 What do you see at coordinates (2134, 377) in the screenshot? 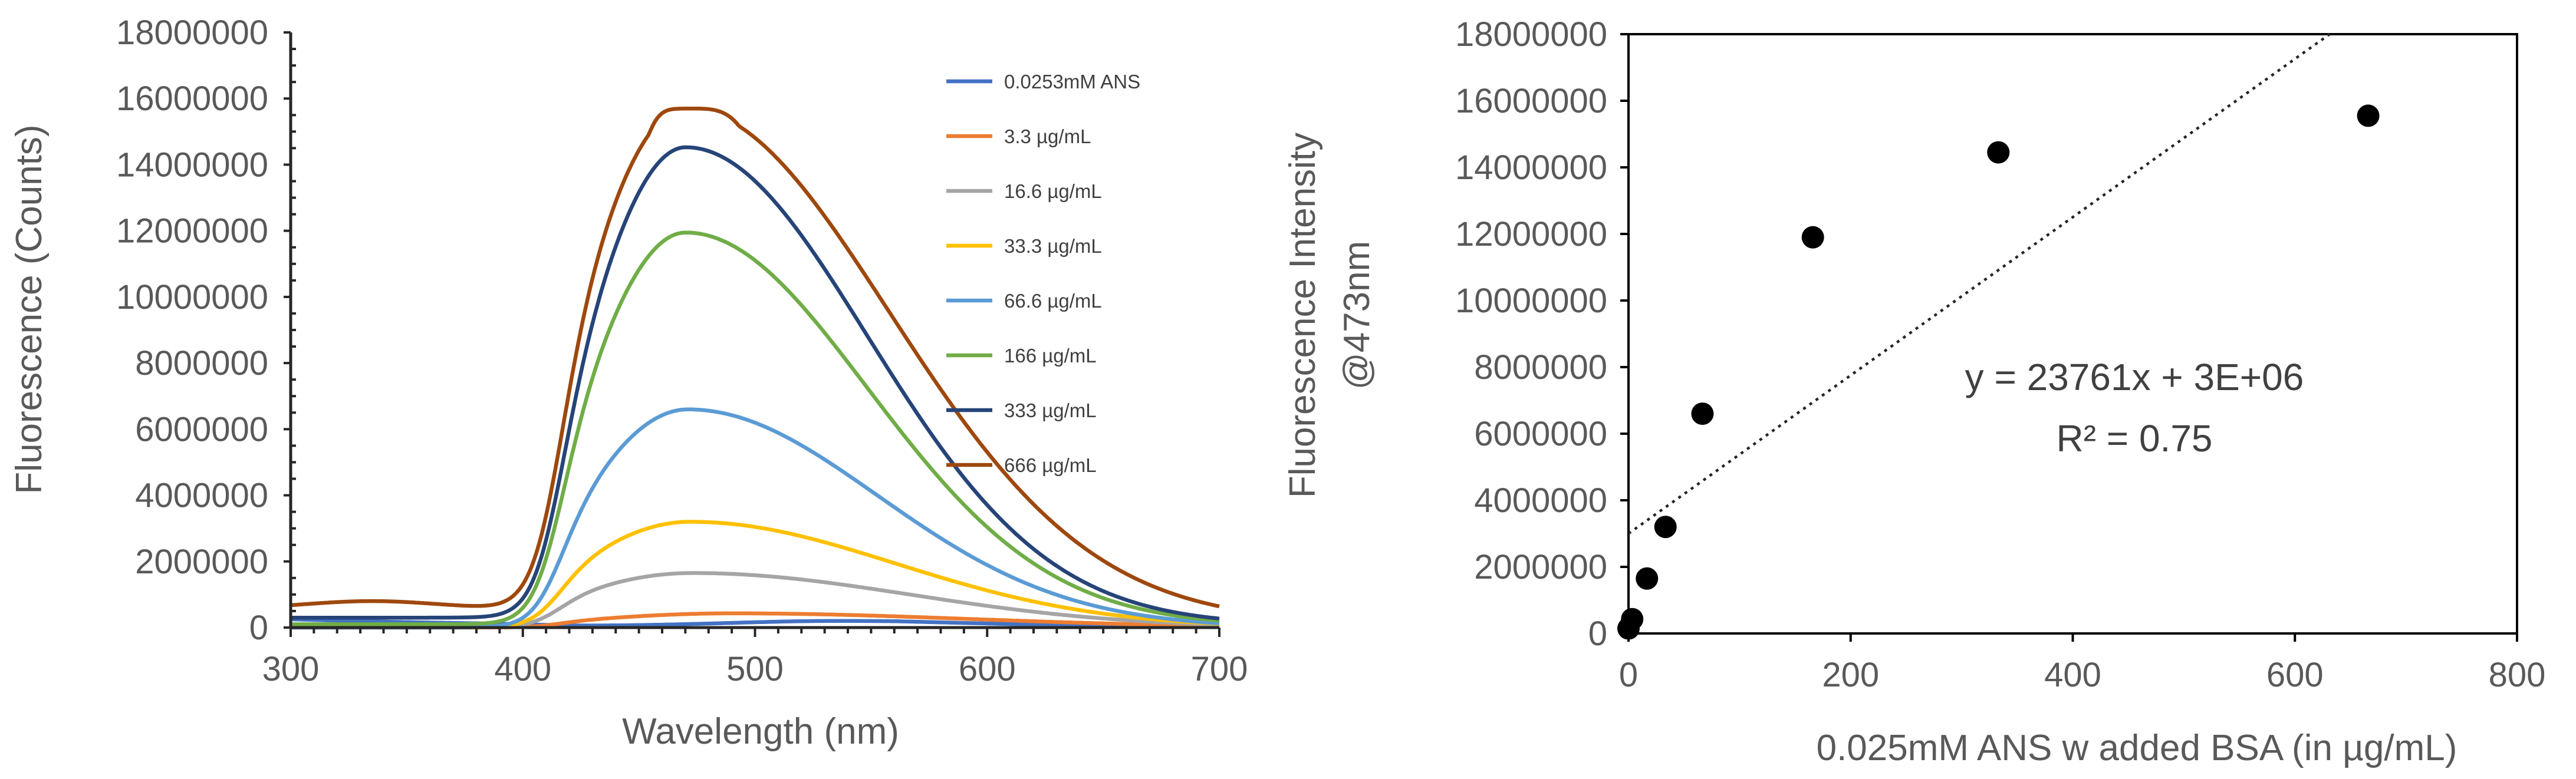
I see `trendline-equation: y = 23761x + 3E+06` at bounding box center [2134, 377].